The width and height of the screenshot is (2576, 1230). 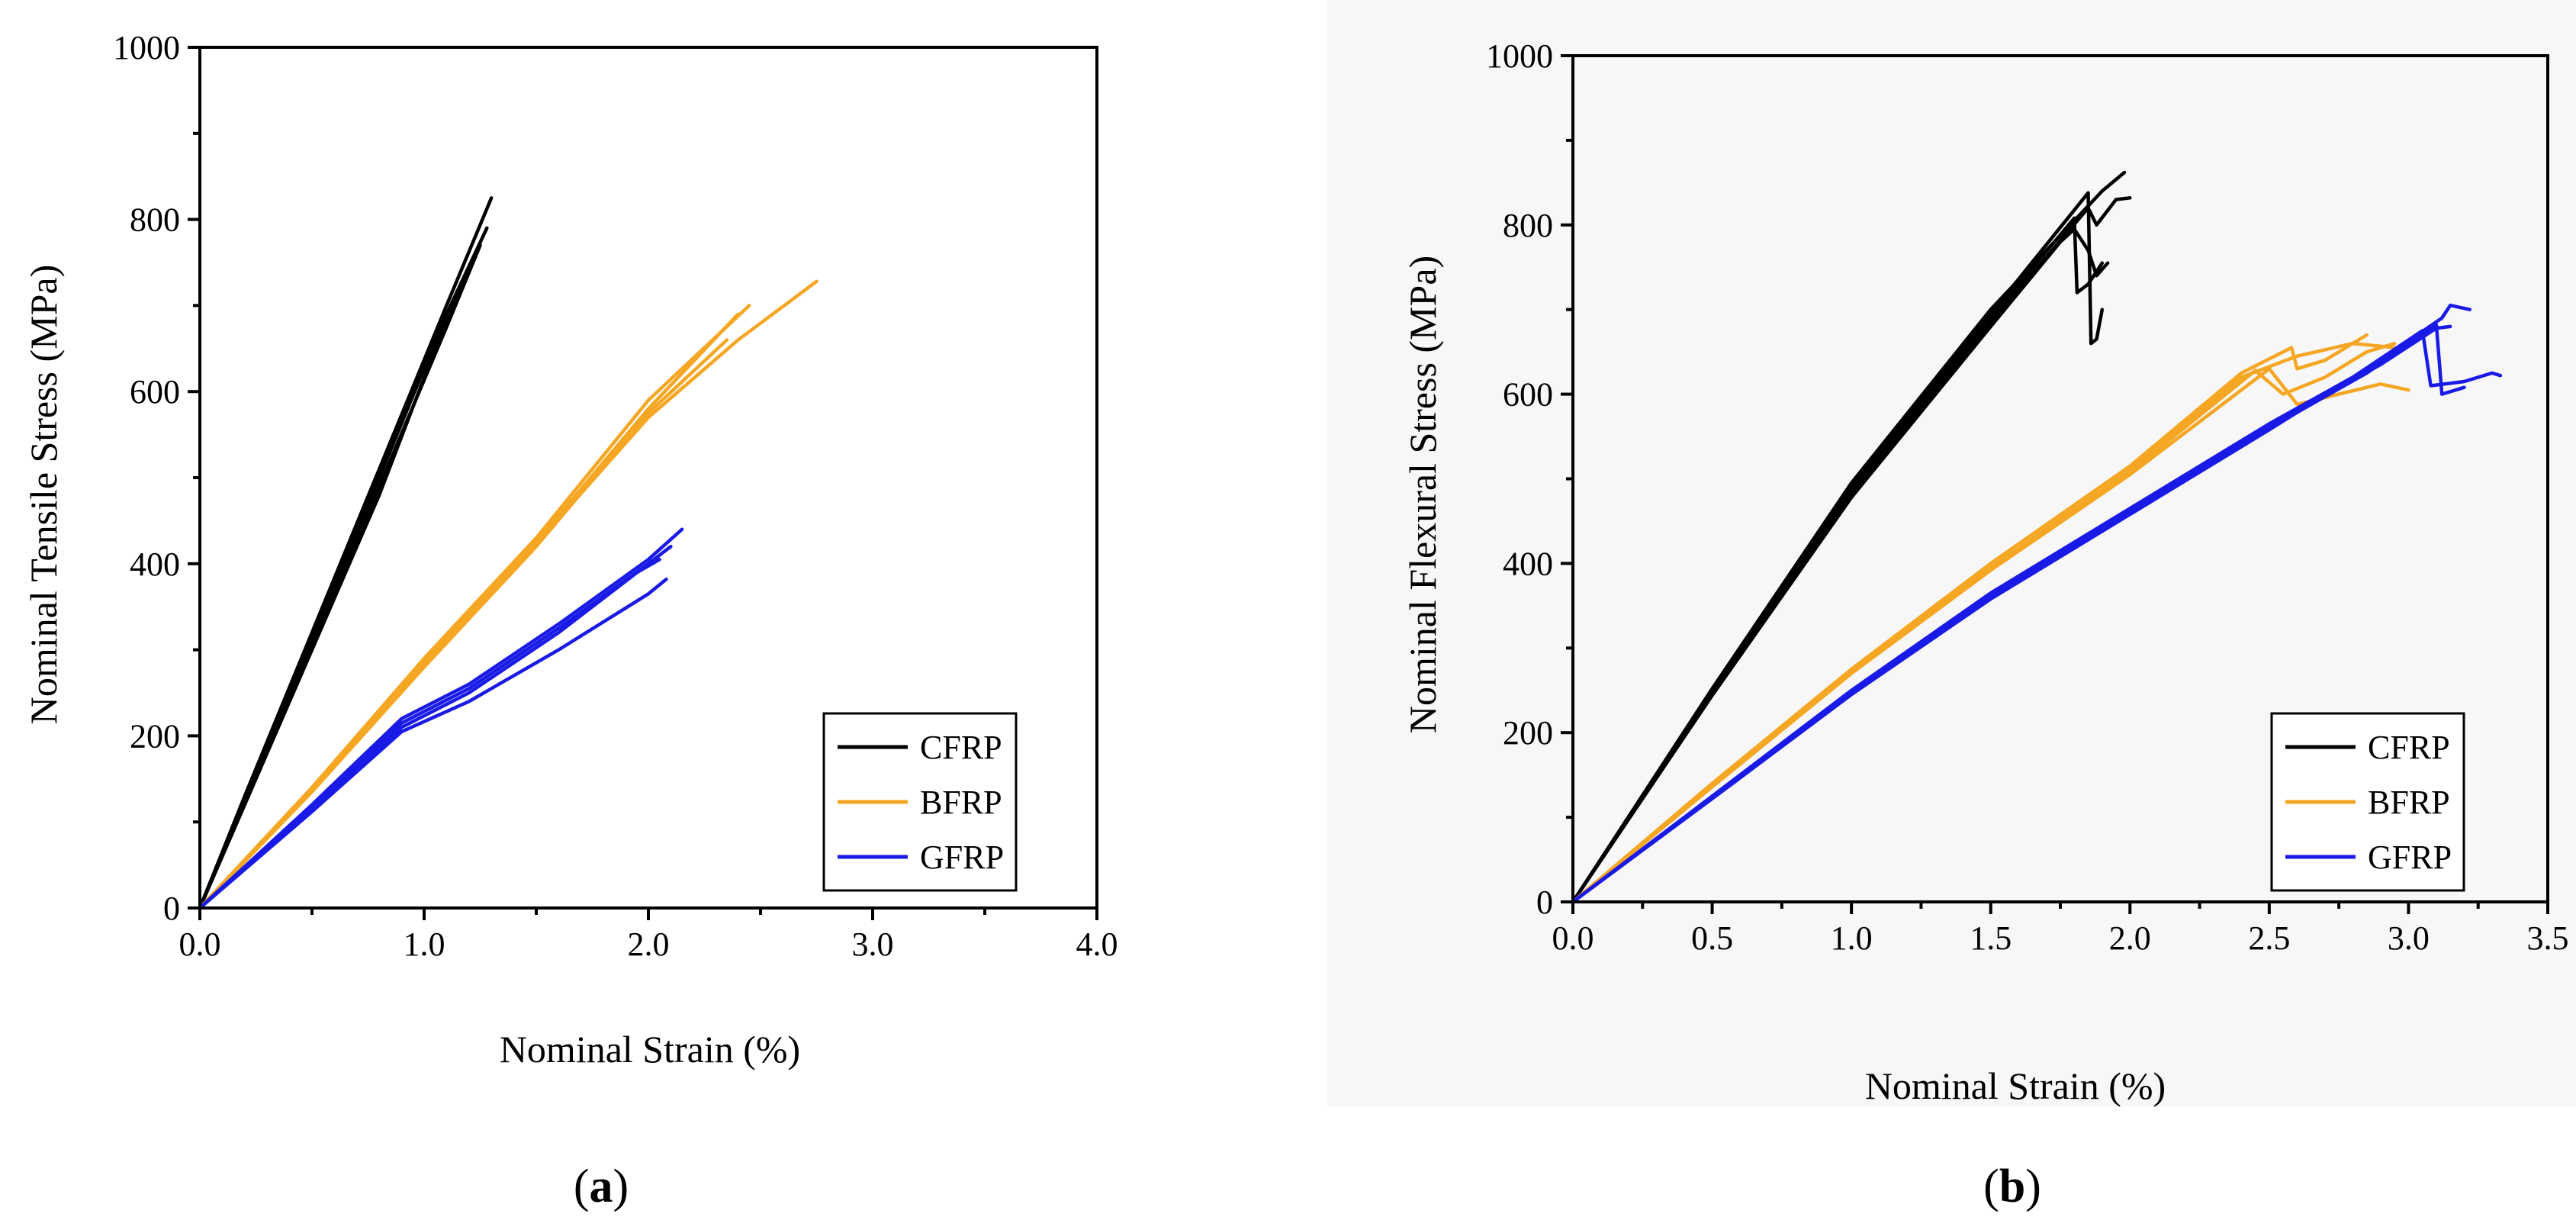 What do you see at coordinates (1528, 395) in the screenshot?
I see `flexural-y-tick-label: 600` at bounding box center [1528, 395].